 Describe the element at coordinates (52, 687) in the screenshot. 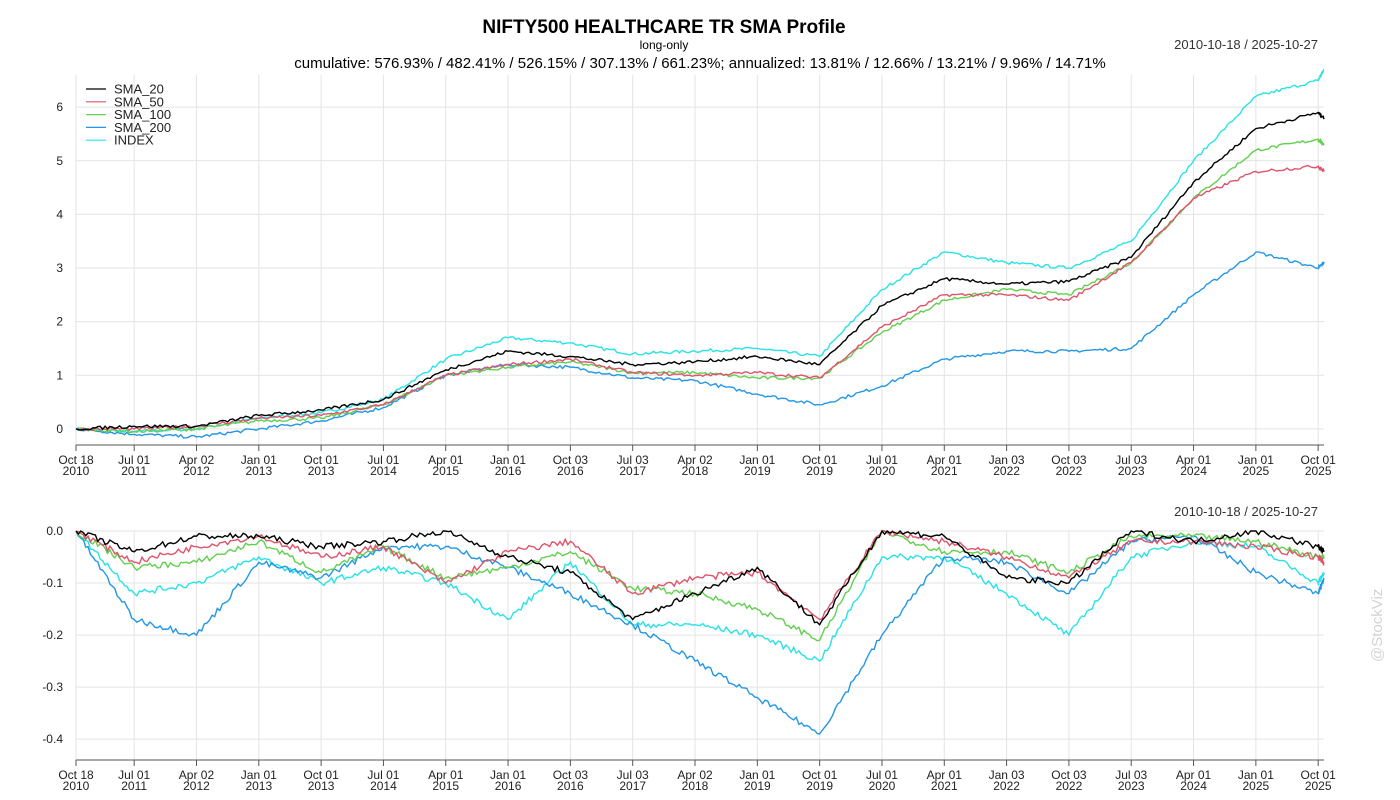

I see `y-tick-label: -0.3` at that location.